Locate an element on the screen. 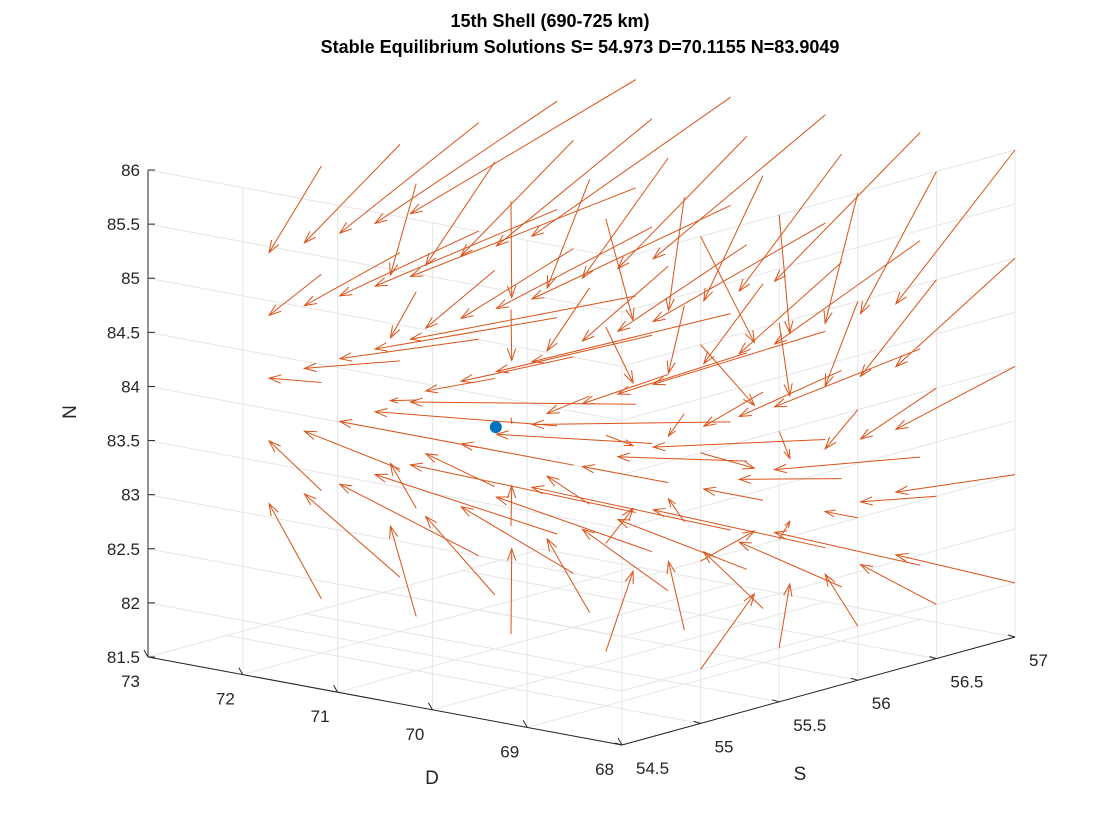 The height and width of the screenshot is (840, 1120). x-tick-label: 55 is located at coordinates (724, 746).